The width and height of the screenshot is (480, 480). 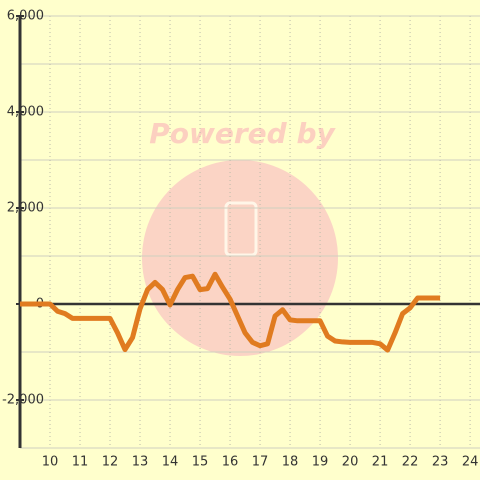 What do you see at coordinates (241, 229) in the screenshot?
I see `watermark-icon` at bounding box center [241, 229].